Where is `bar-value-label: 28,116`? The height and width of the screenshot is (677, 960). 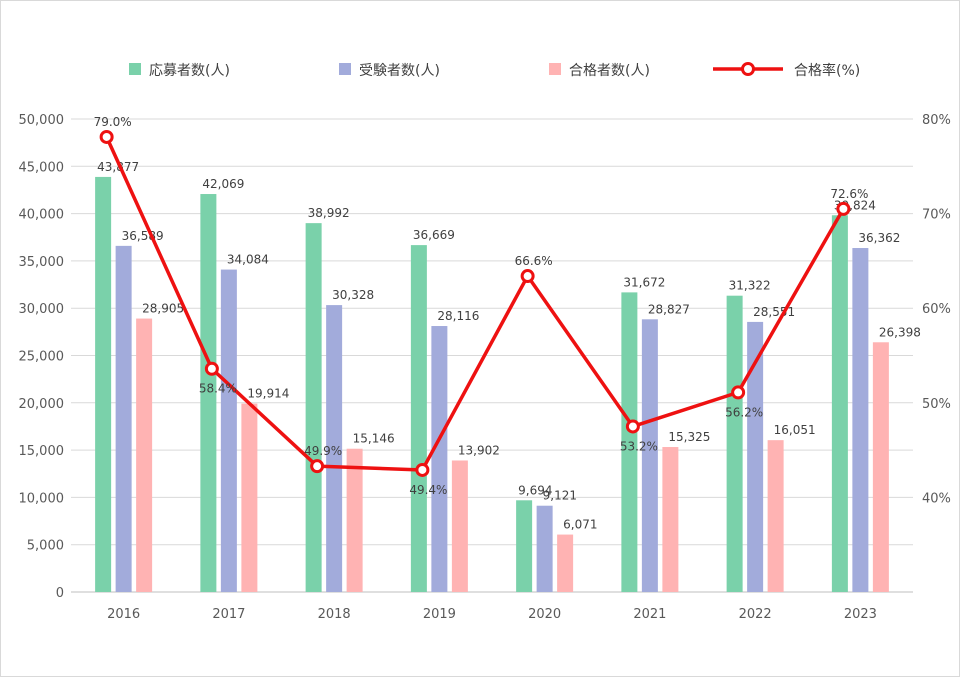 bar-value-label: 28,116 is located at coordinates (458, 316).